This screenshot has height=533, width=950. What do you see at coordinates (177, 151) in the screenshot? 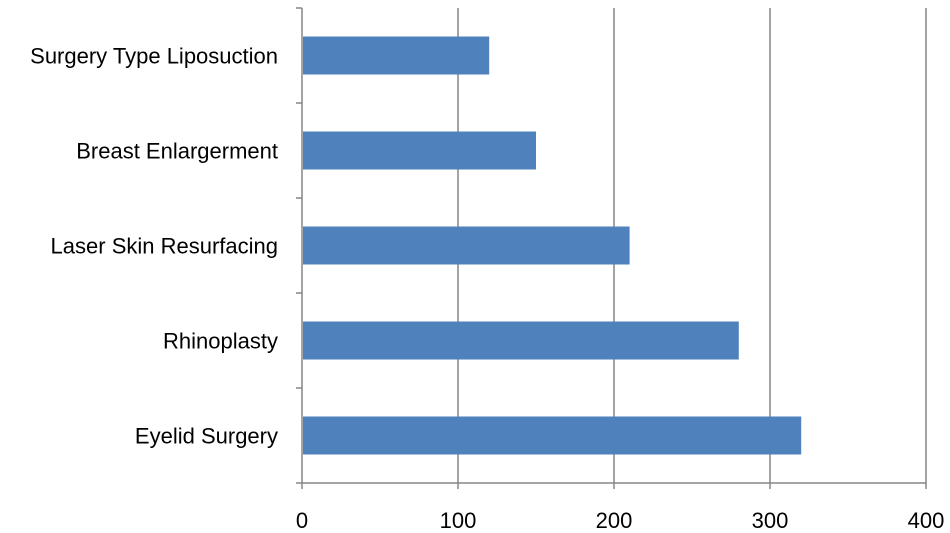
I see `category-label: Breast Enlargerment` at bounding box center [177, 151].